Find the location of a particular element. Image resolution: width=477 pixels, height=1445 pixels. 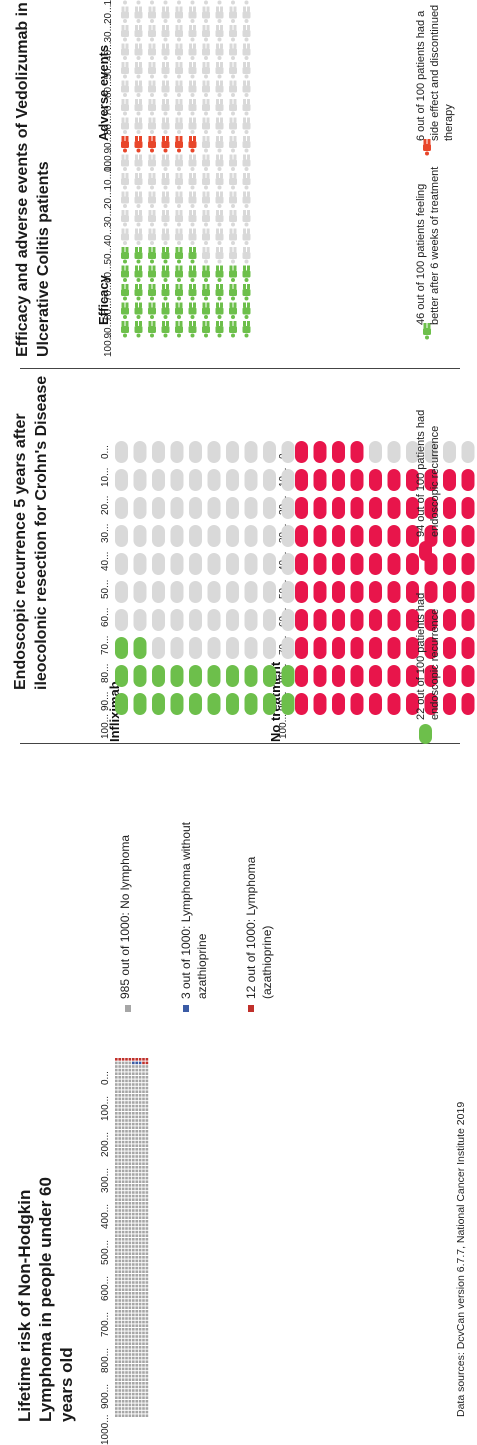

person-adverse-filled is located at coordinates (165, 144).